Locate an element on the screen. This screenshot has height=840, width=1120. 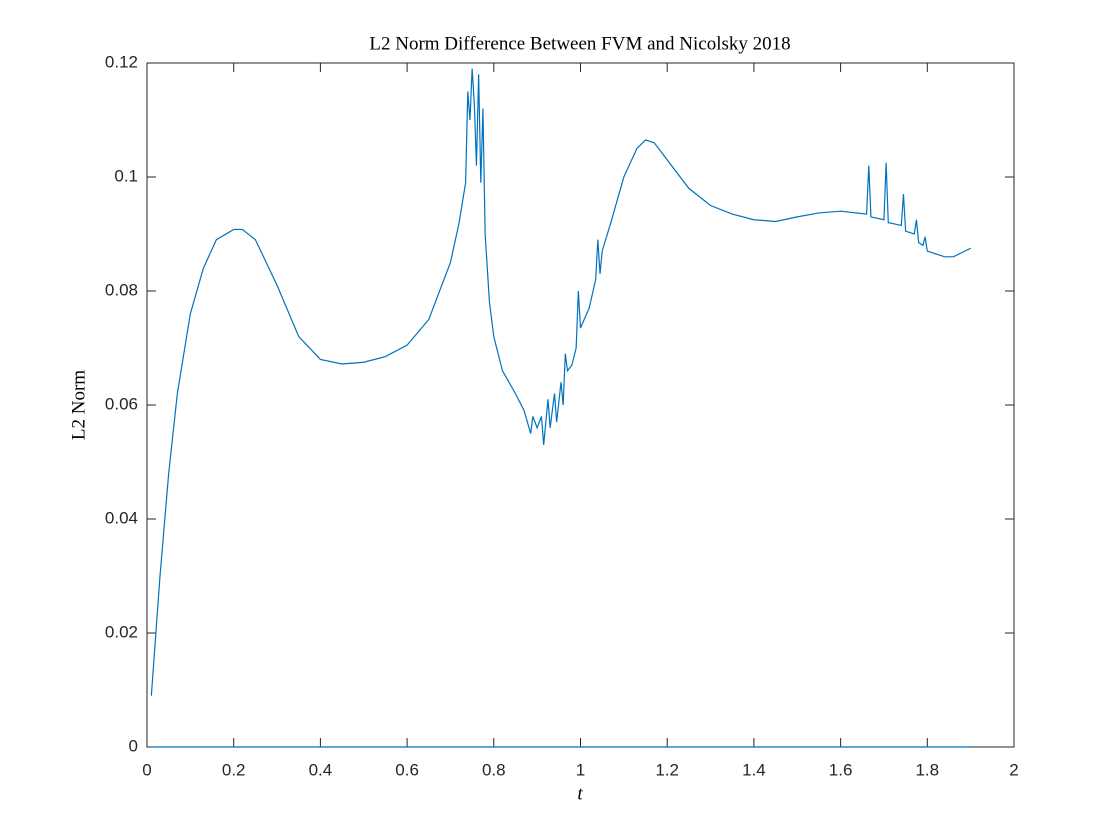
x-tick-label: 0.6 is located at coordinates (407, 769).